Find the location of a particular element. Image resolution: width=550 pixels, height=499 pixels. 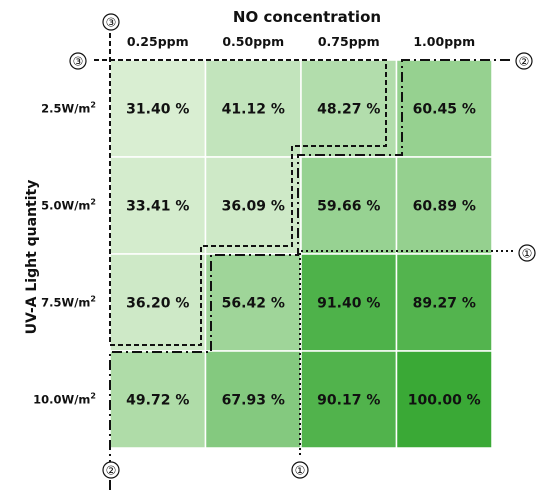

cell-value-label: 41.12 % is located at coordinates (253, 110).